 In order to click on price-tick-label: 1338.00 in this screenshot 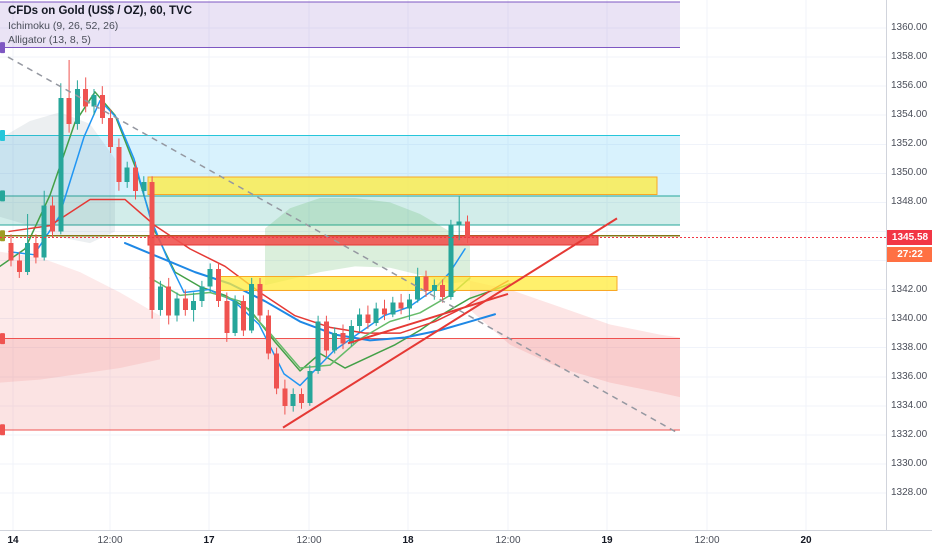, I will do `click(909, 347)`.